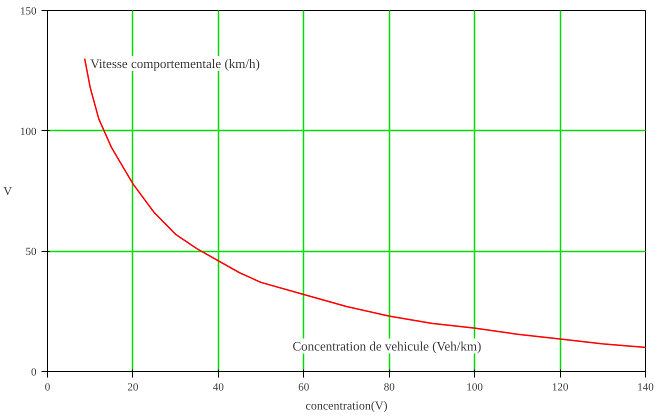 The width and height of the screenshot is (658, 419). Describe the element at coordinates (31, 252) in the screenshot. I see `y-tick-label: 50` at that location.